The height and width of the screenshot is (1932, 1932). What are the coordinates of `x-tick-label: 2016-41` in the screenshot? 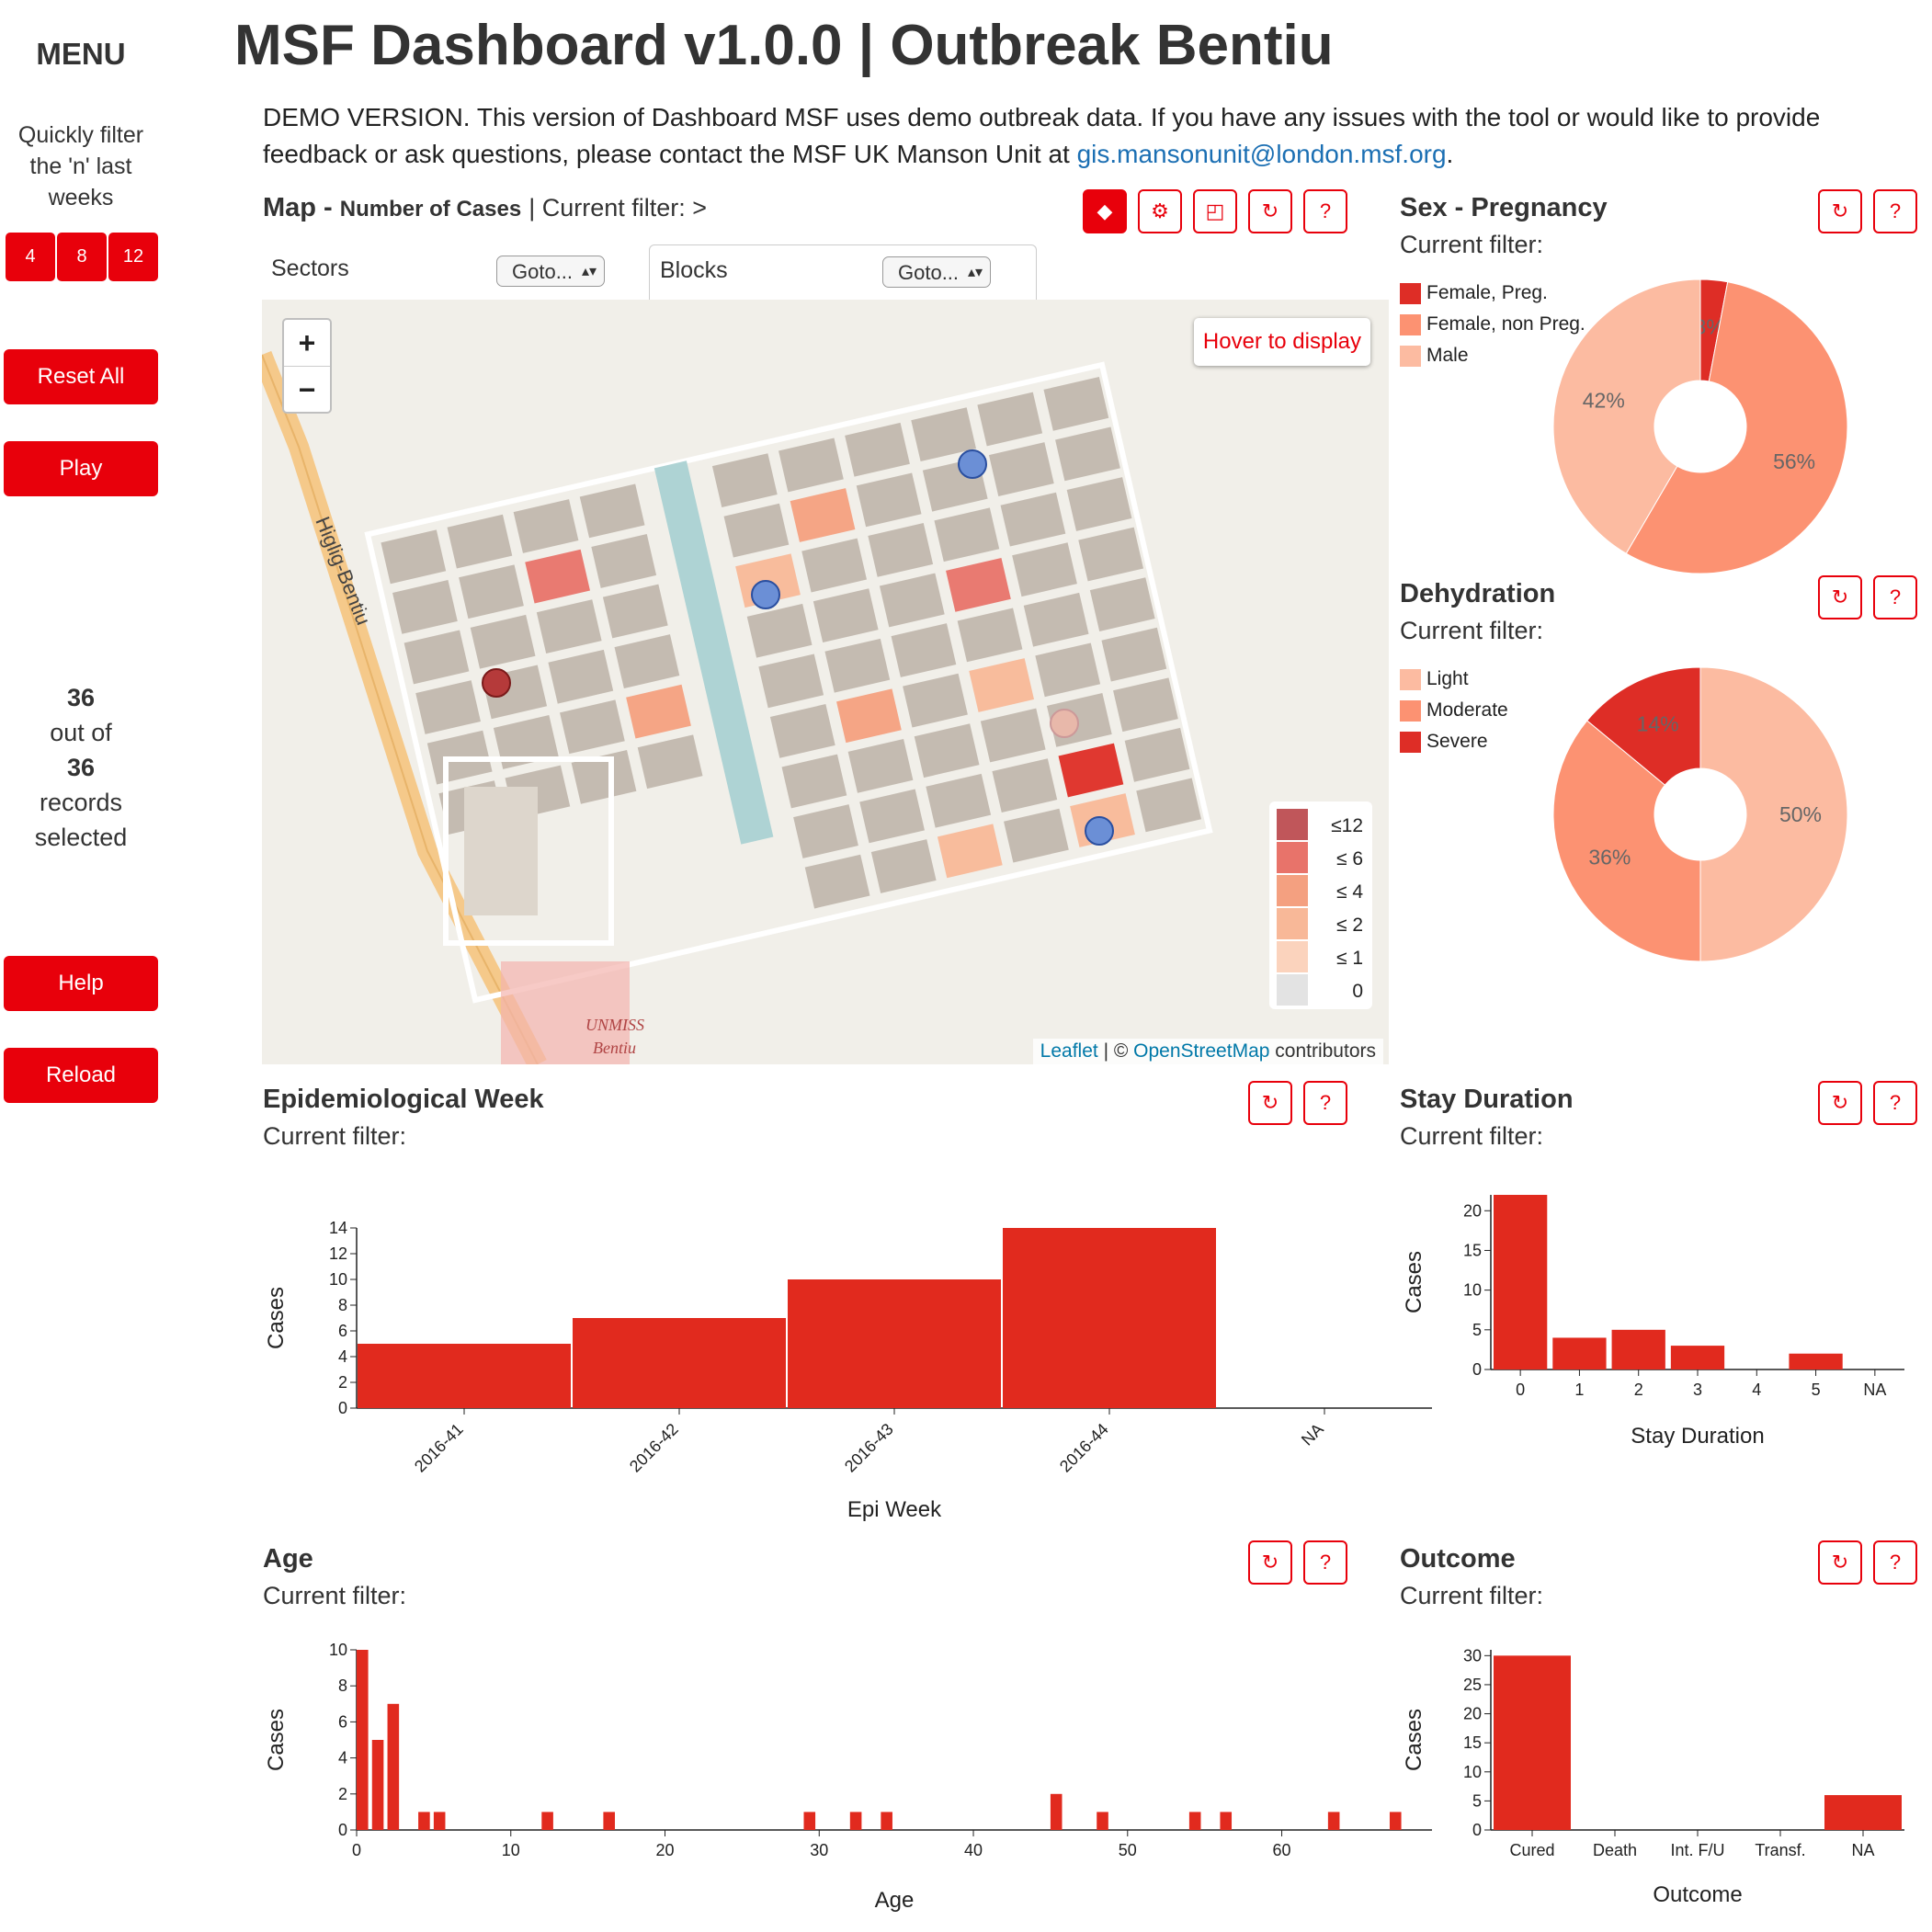 It's located at (439, 1448).